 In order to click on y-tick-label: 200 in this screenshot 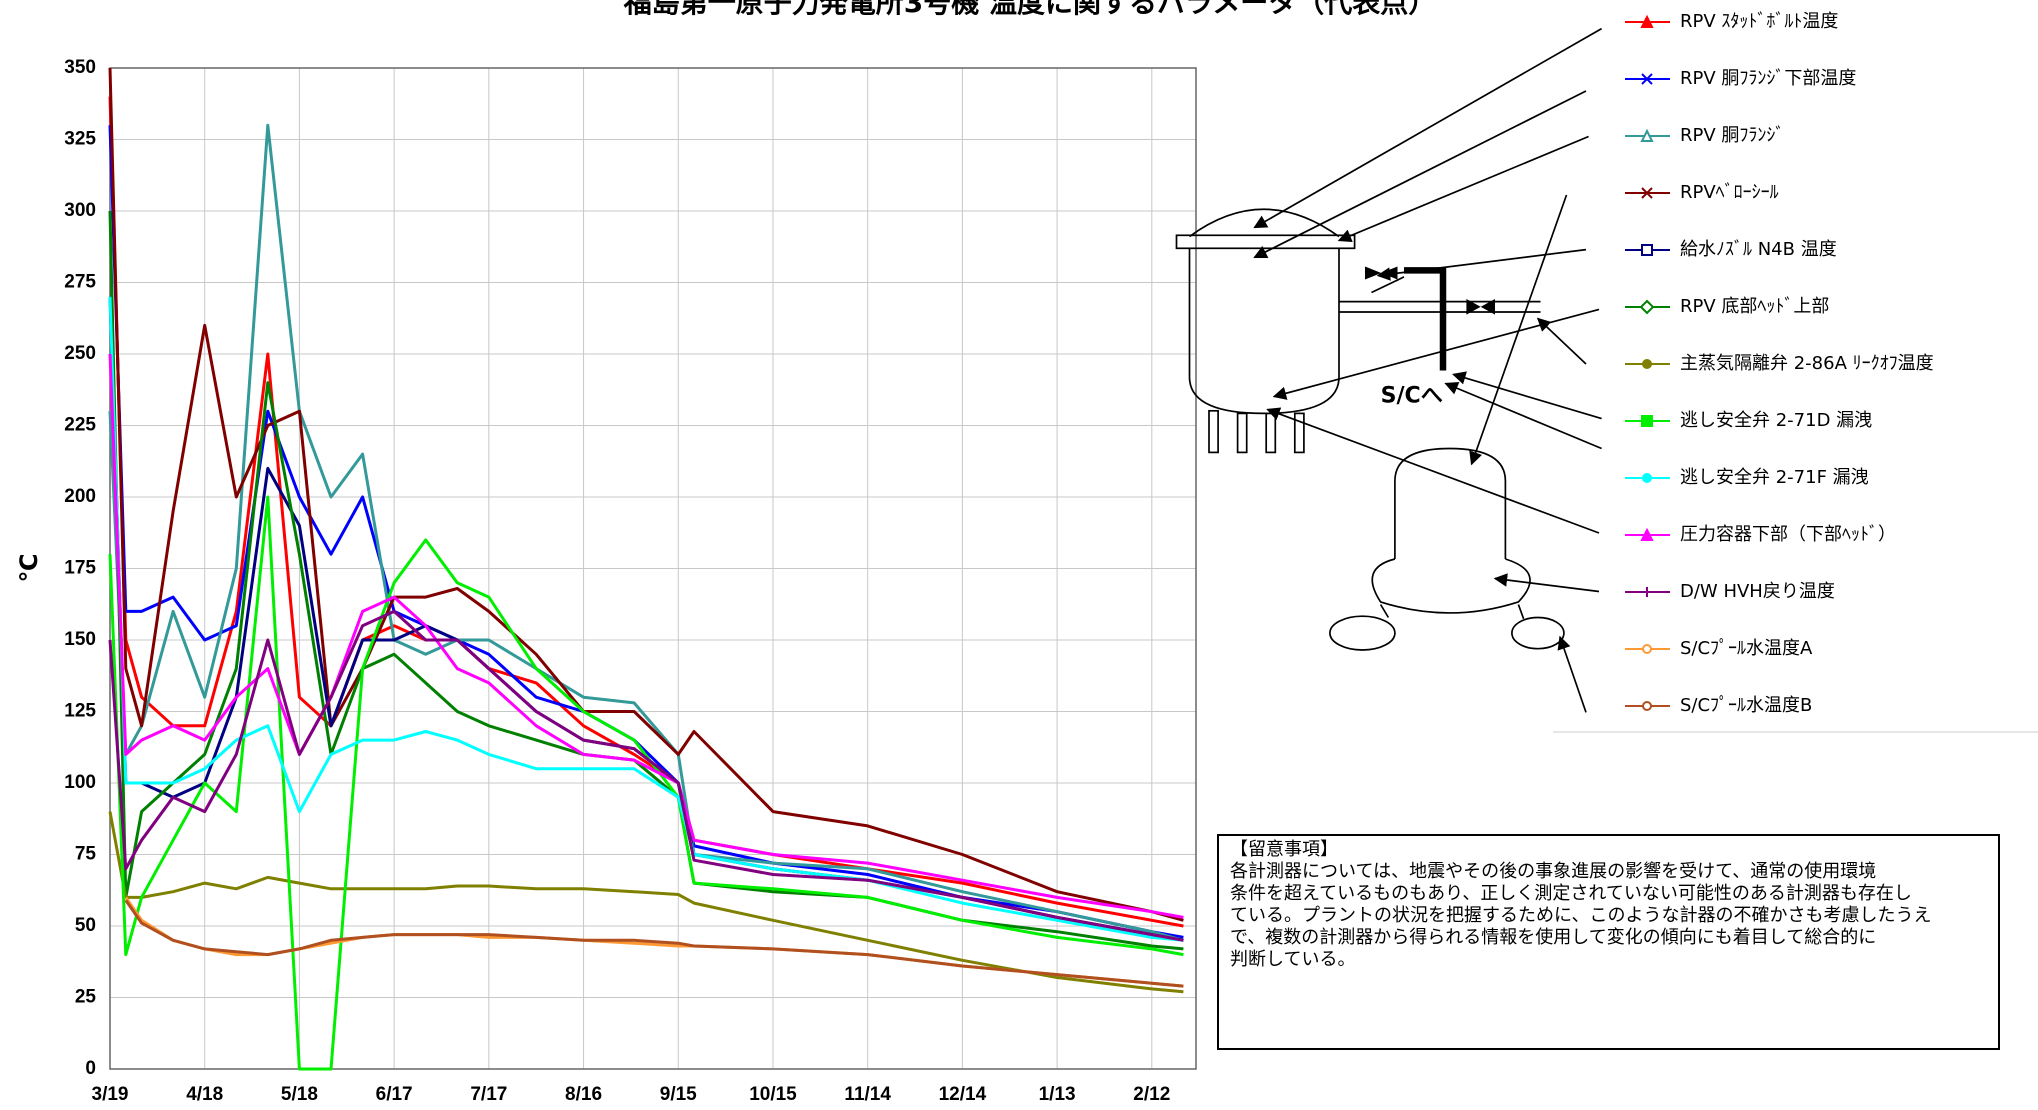, I will do `click(80, 496)`.